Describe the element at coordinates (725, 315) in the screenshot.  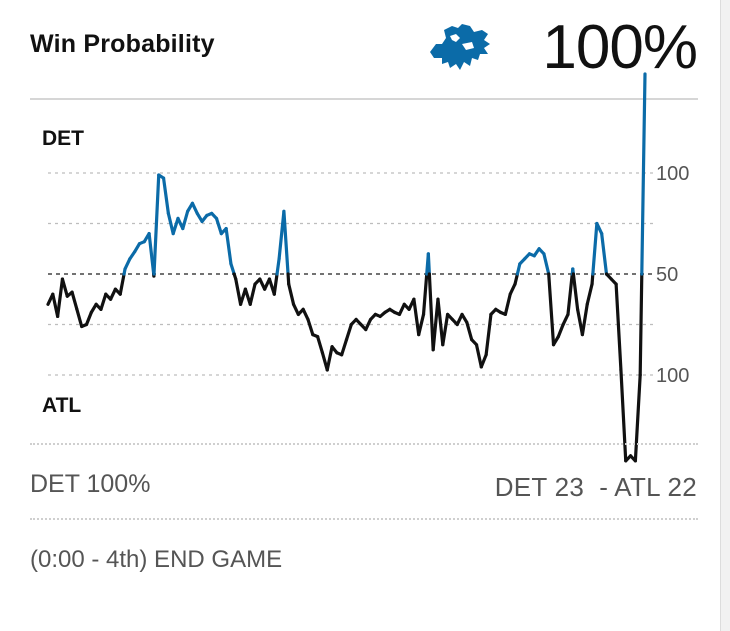
I see `scroll-edge` at that location.